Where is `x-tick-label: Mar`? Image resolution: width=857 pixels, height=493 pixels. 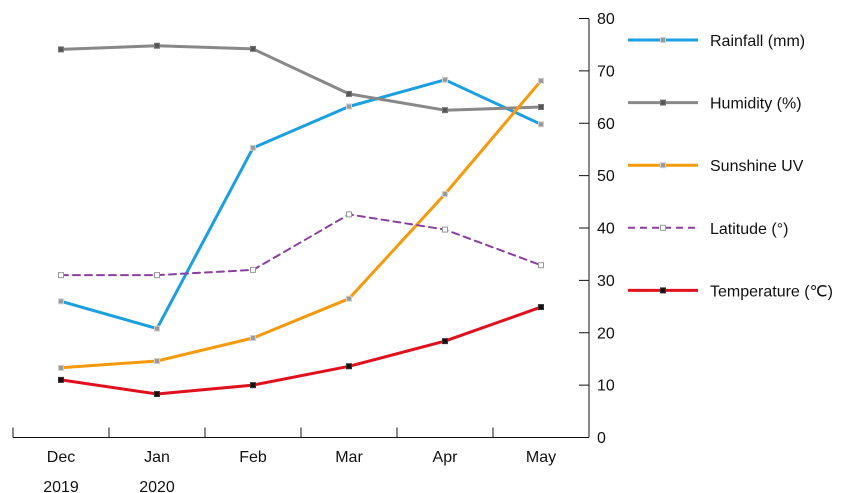
x-tick-label: Mar is located at coordinates (349, 457).